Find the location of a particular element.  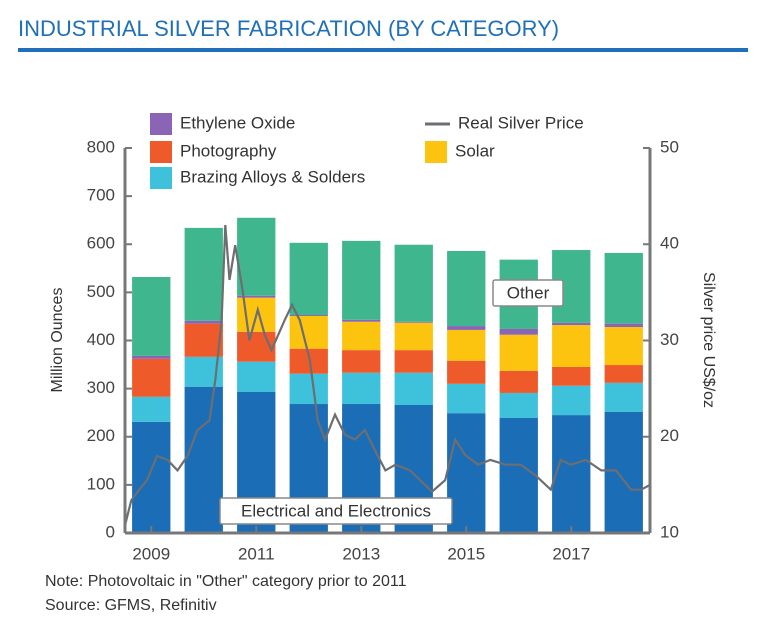

y2-tick-label: 20 is located at coordinates (669, 435).